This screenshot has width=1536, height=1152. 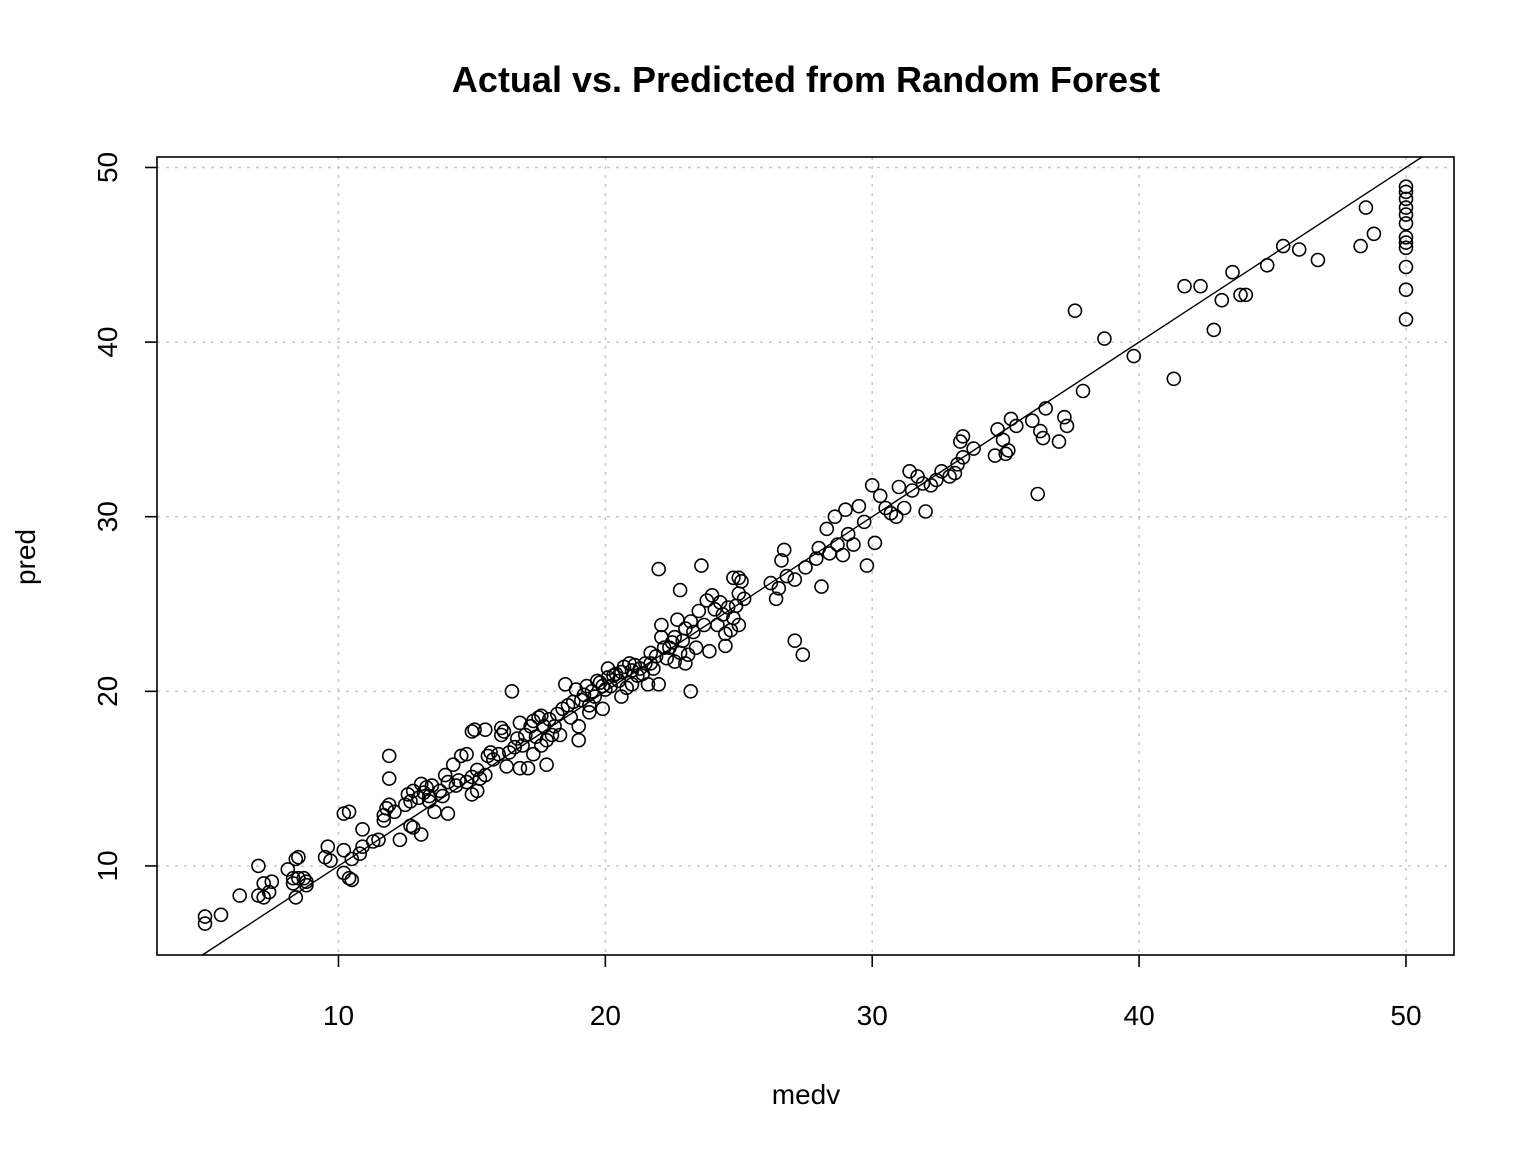 I want to click on x-tick-label: 30, so click(x=872, y=1015).